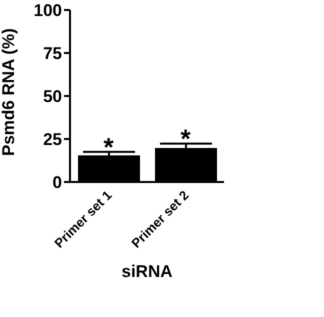 The width and height of the screenshot is (324, 317). Describe the element at coordinates (147, 271) in the screenshot. I see `x-axis-title: siRNA` at that location.